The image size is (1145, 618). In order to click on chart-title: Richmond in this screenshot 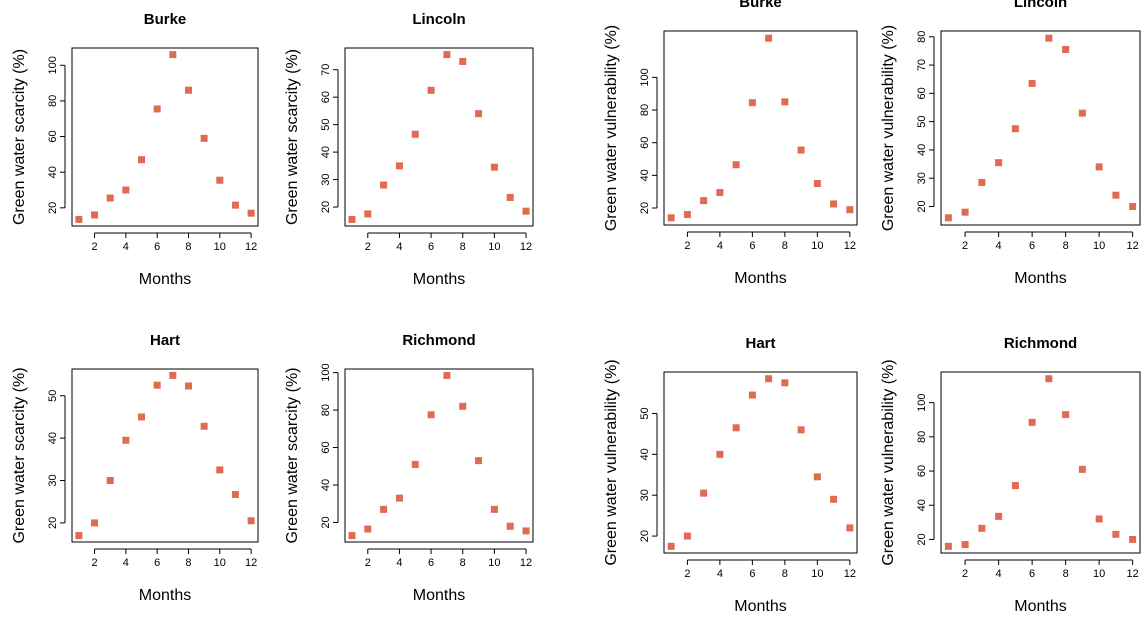, I will do `click(1040, 343)`.